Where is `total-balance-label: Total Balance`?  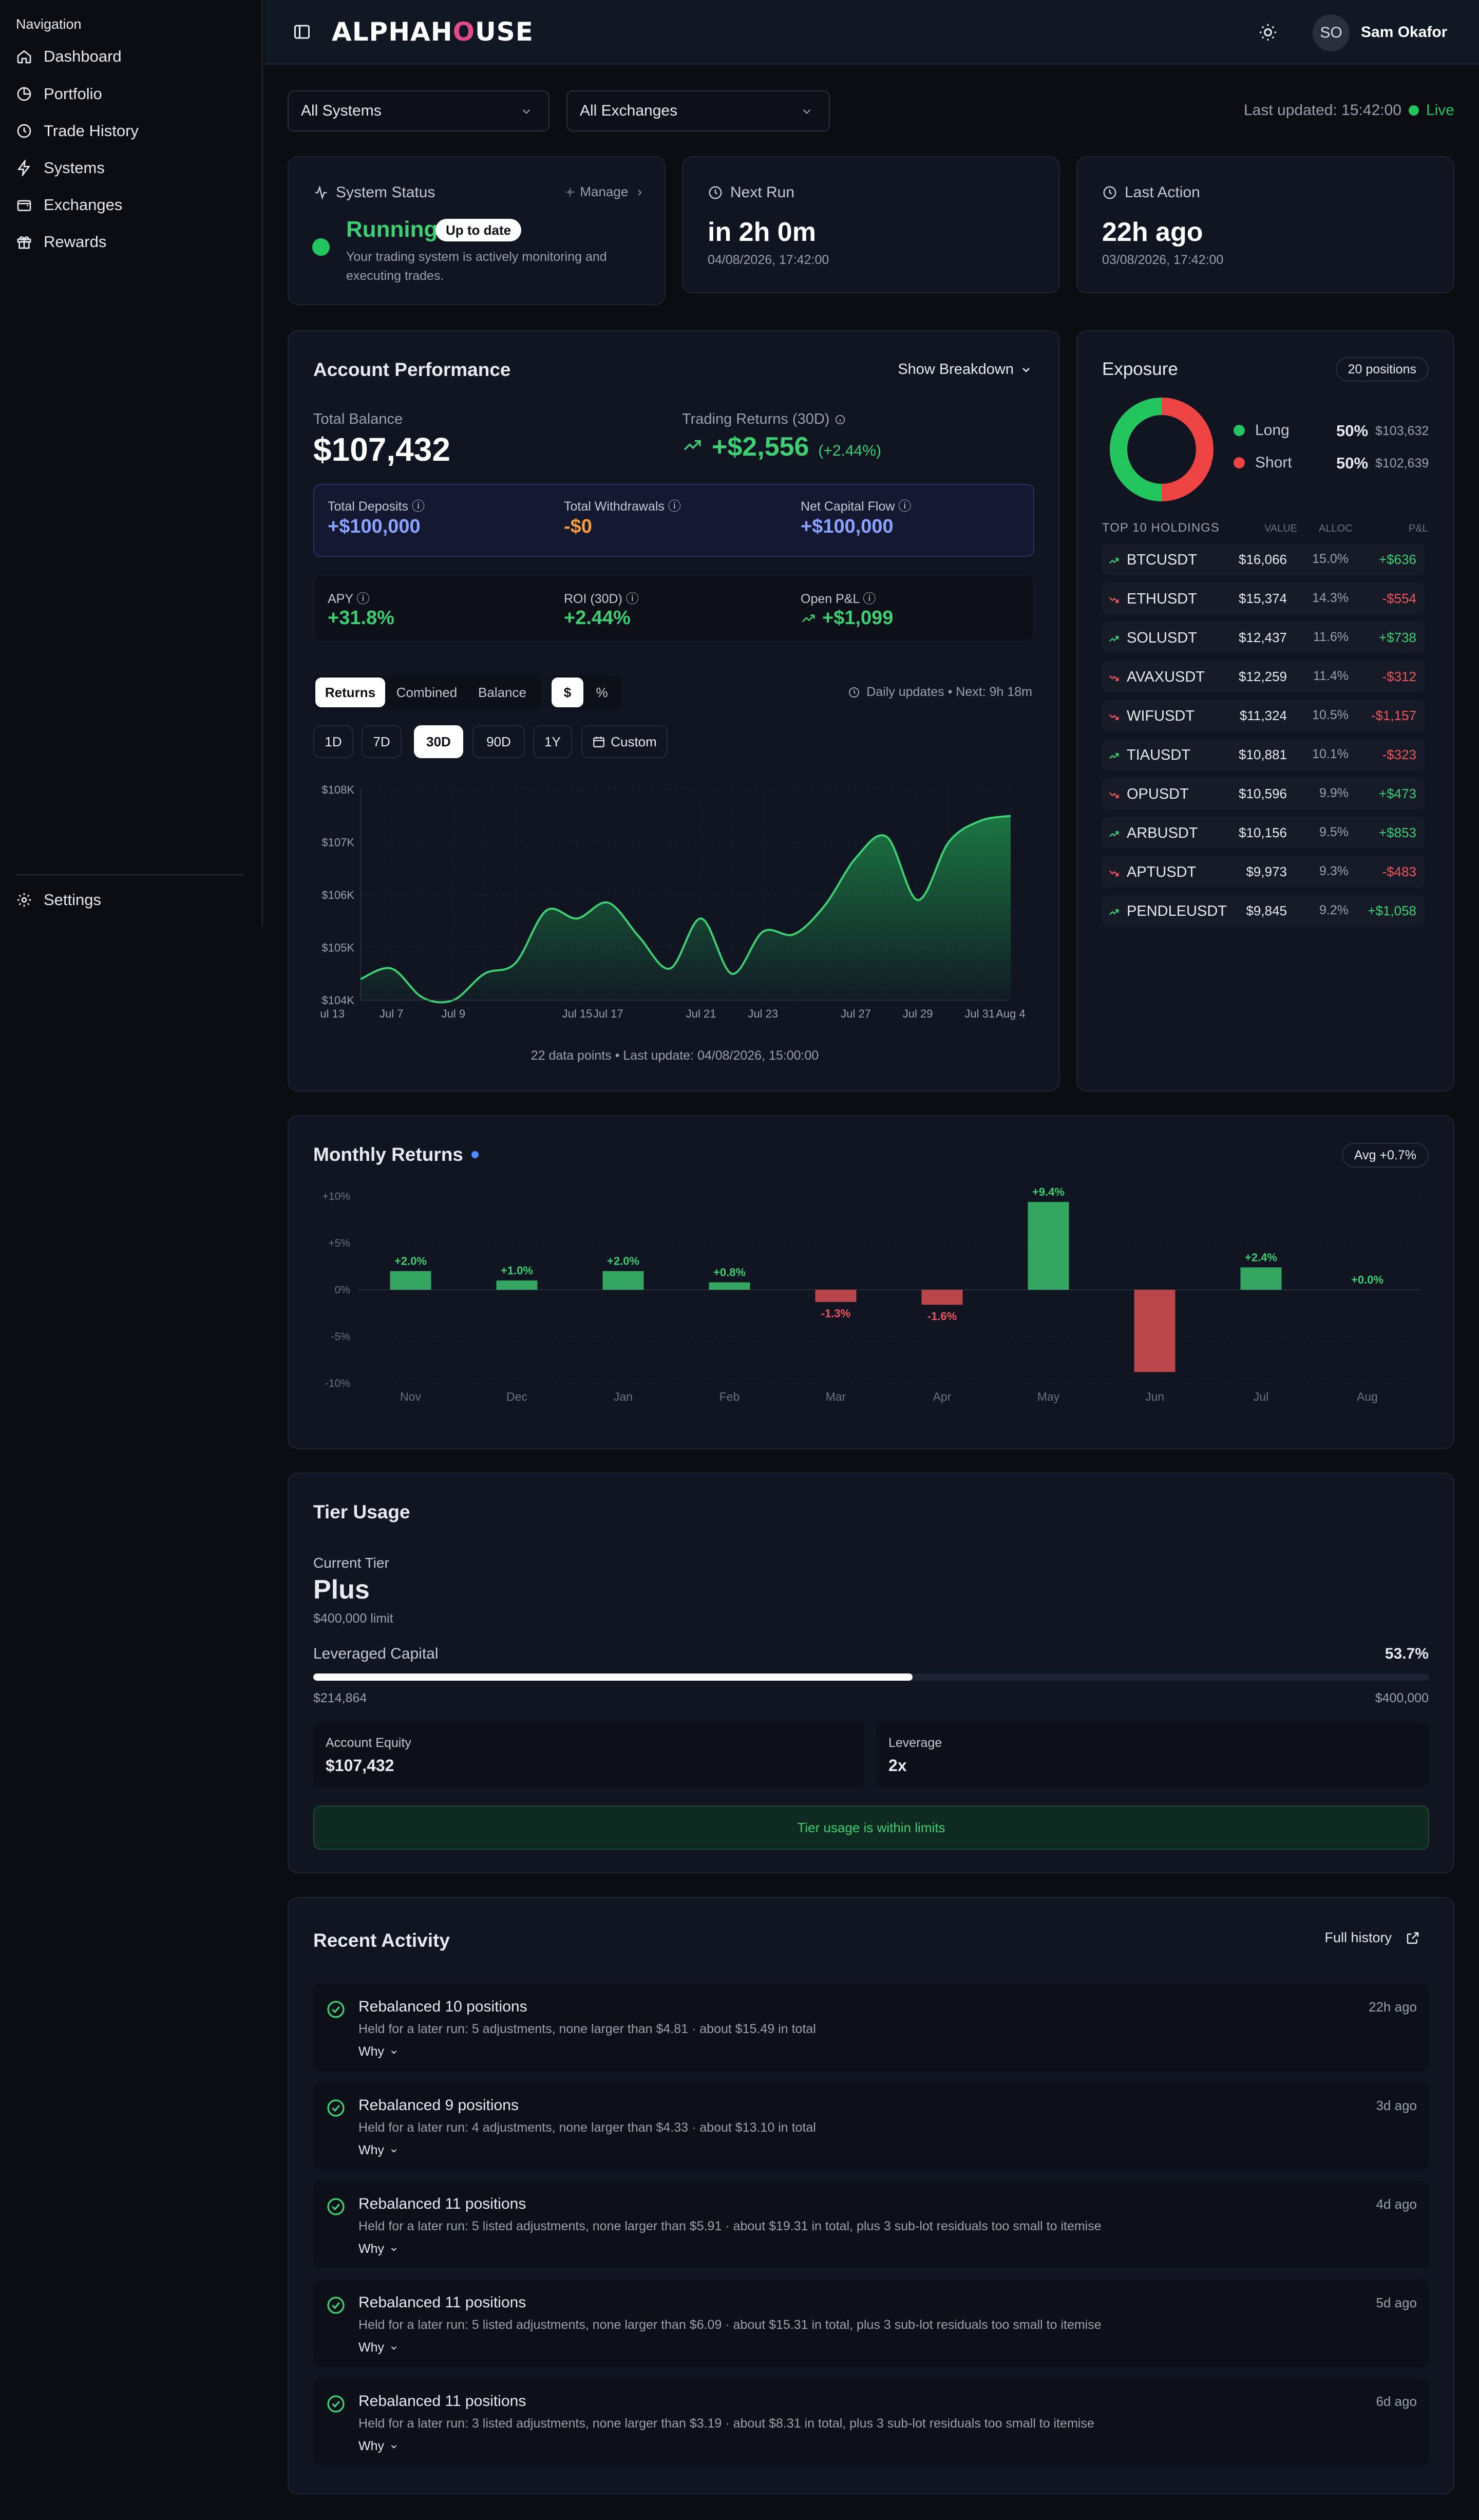
total-balance-label: Total Balance is located at coordinates (358, 419).